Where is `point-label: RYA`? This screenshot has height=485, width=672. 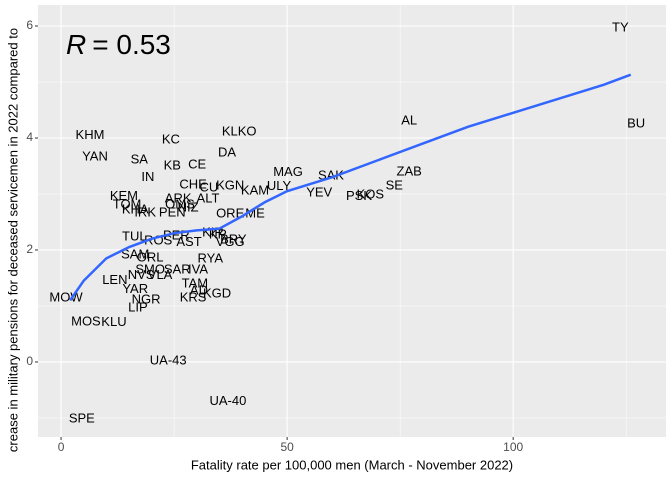 point-label: RYA is located at coordinates (210, 257).